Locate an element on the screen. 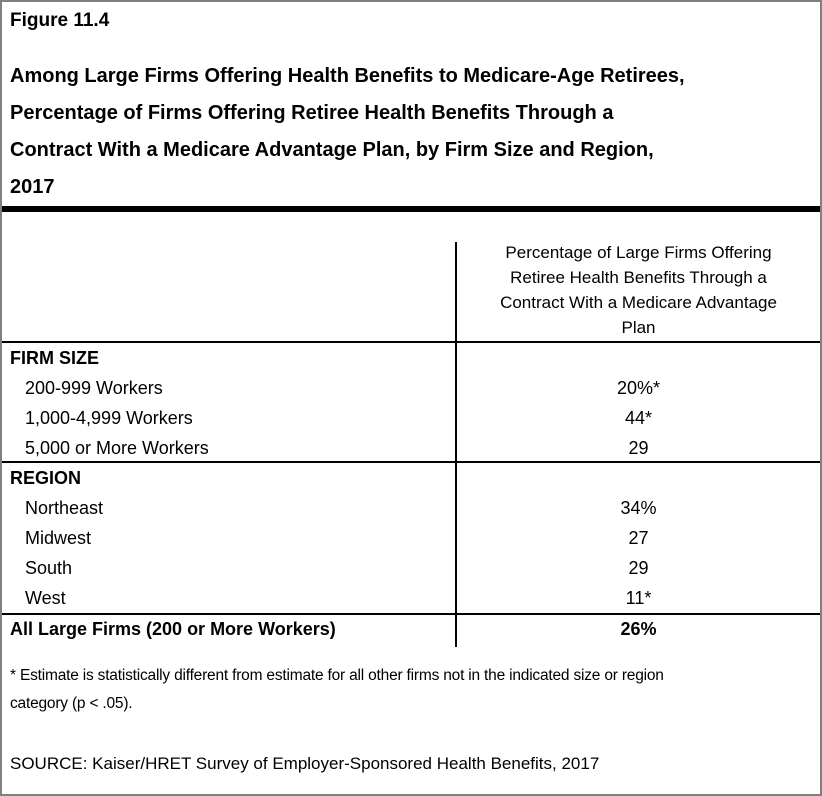 The width and height of the screenshot is (822, 796). row-label: South is located at coordinates (49, 567).